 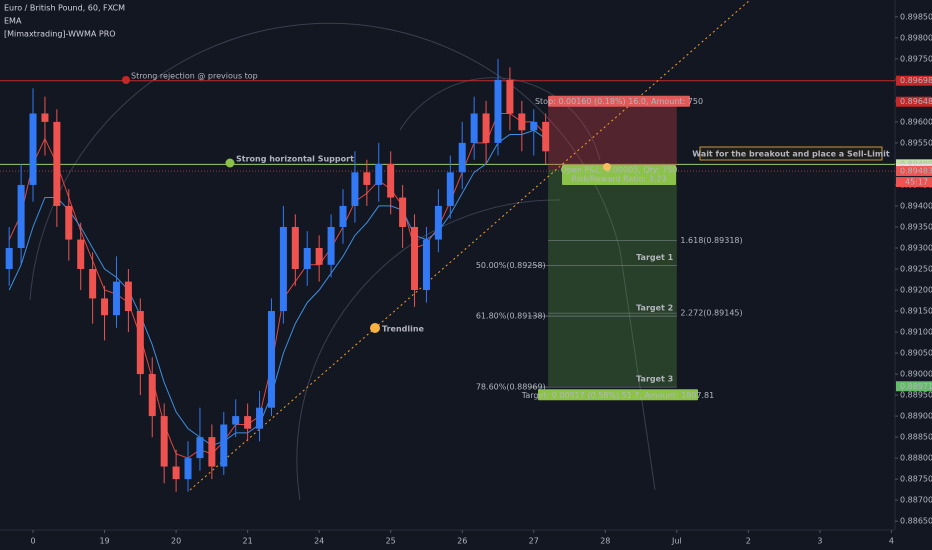 What do you see at coordinates (511, 316) in the screenshot?
I see `fib-label: 61.80%(0.89138)` at bounding box center [511, 316].